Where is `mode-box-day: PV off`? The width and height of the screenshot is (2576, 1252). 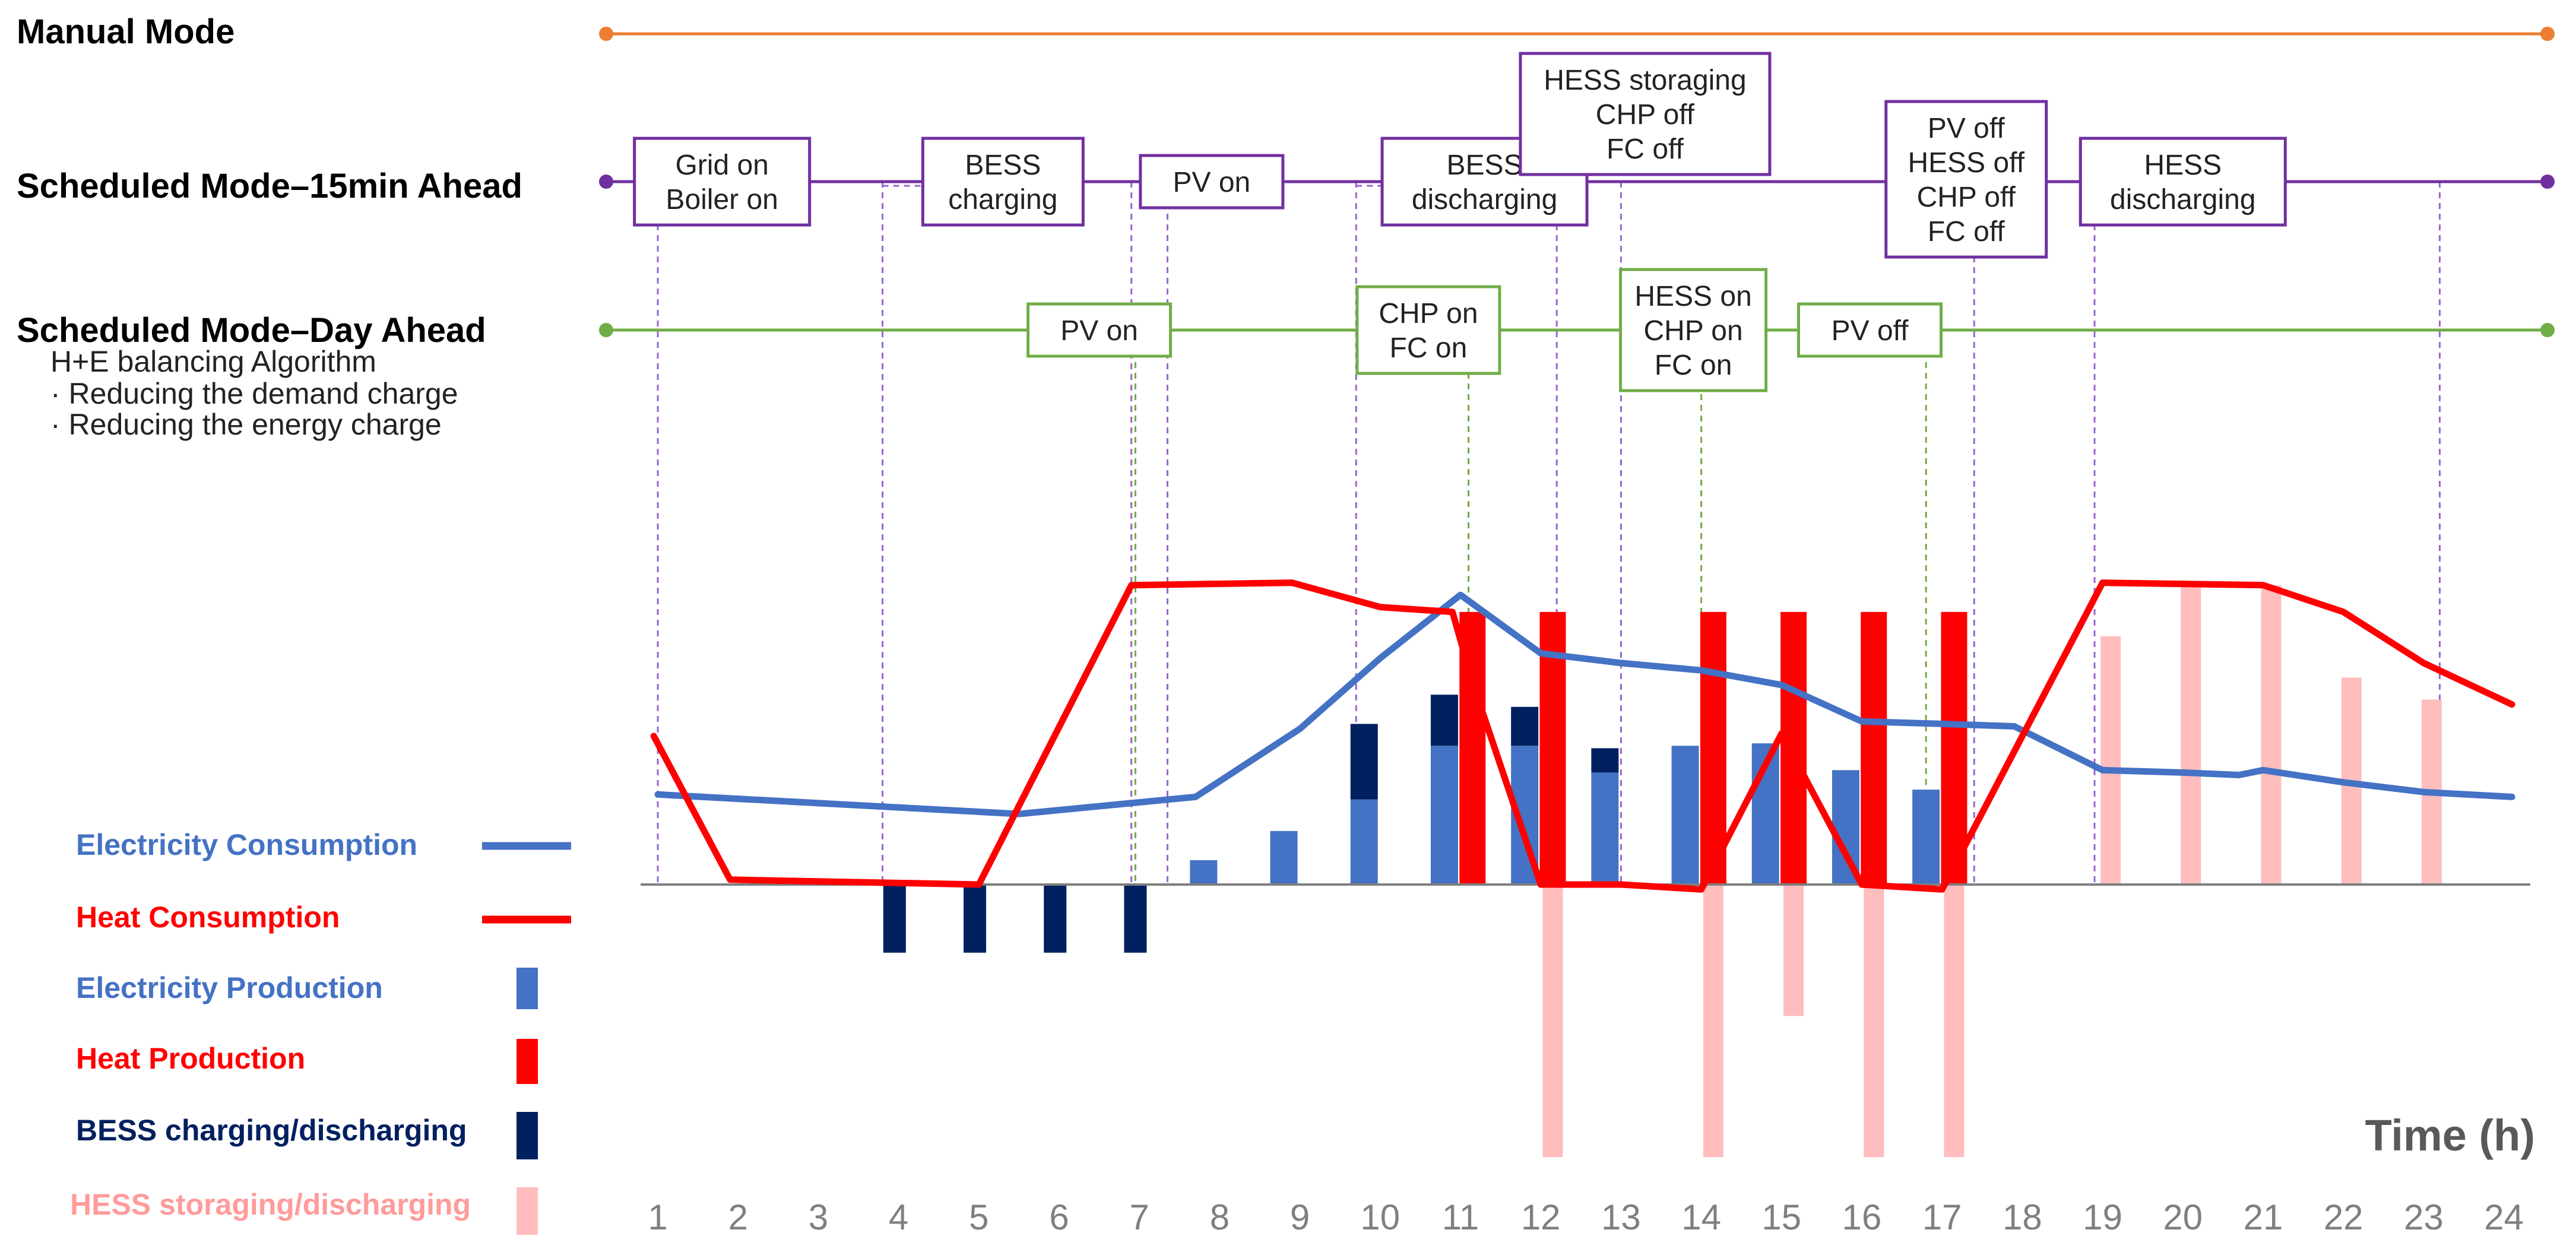
mode-box-day: PV off is located at coordinates (1870, 330).